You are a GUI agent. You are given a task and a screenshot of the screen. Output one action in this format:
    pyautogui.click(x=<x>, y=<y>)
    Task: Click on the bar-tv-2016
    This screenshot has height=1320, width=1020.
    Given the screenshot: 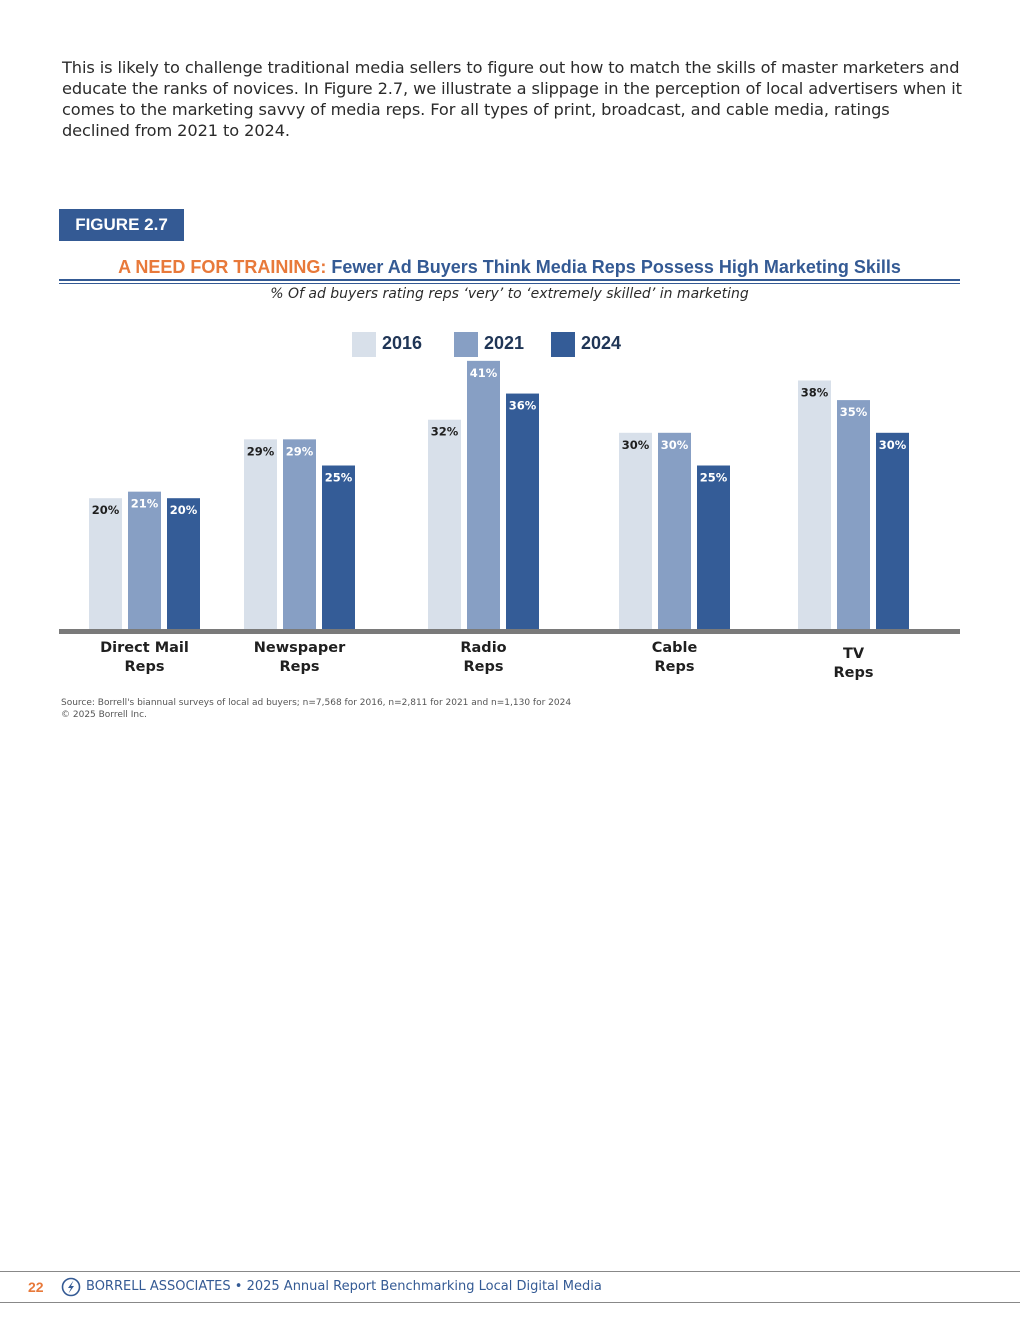 What is the action you would take?
    pyautogui.click(x=814, y=504)
    